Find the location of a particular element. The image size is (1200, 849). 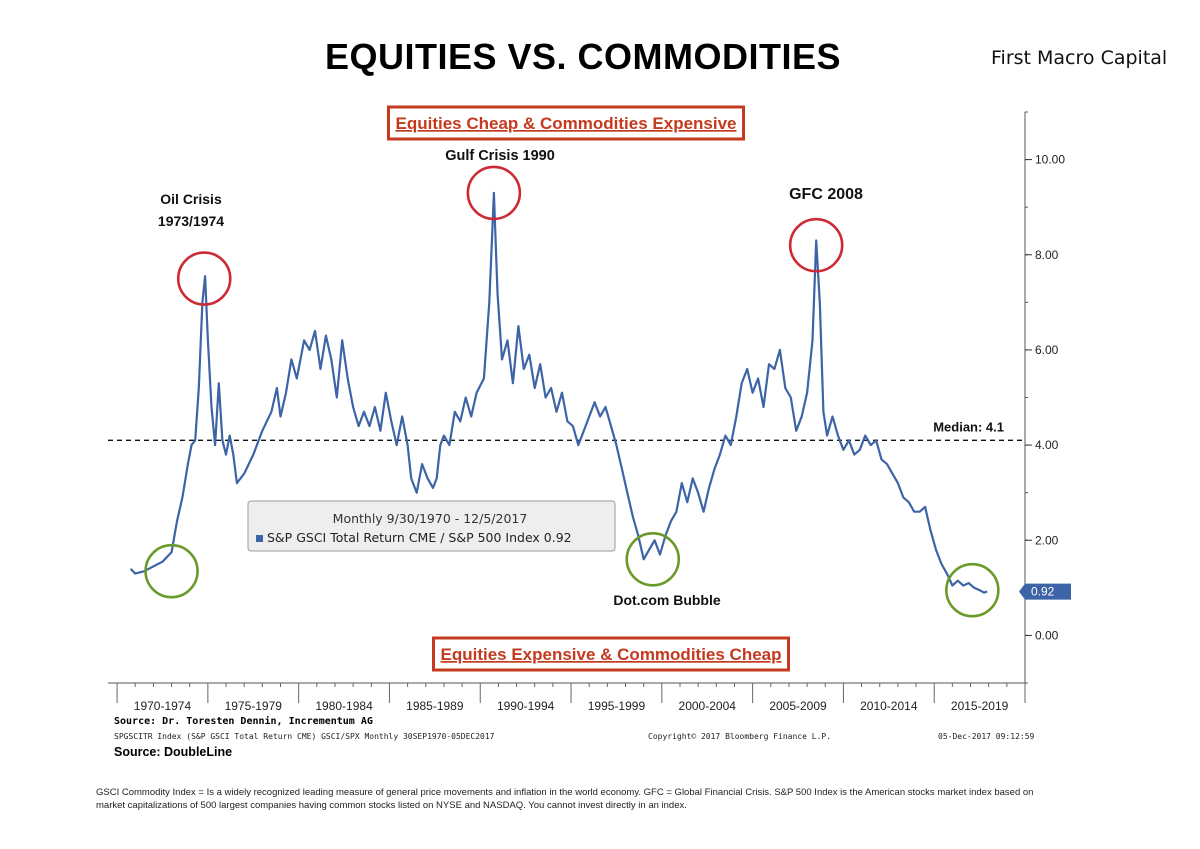

legend-box is located at coordinates (431, 526).